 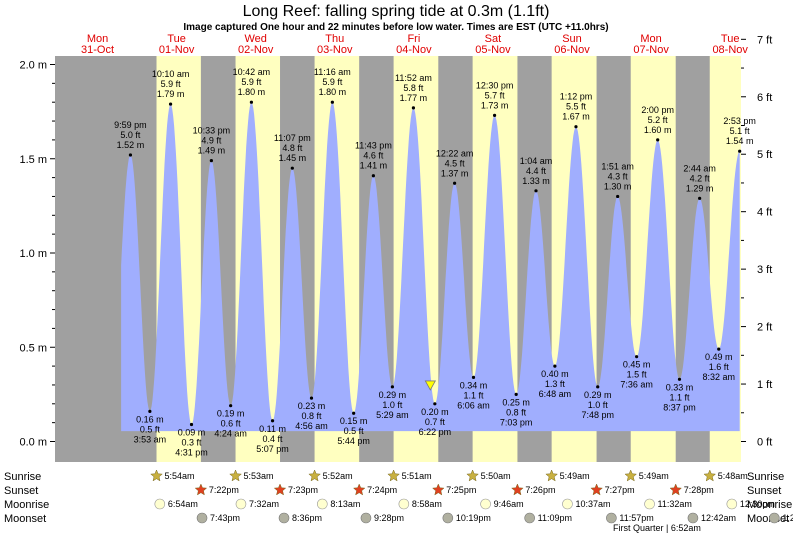 What do you see at coordinates (620, 490) in the screenshot?
I see `sunset-time: 7:27pm` at bounding box center [620, 490].